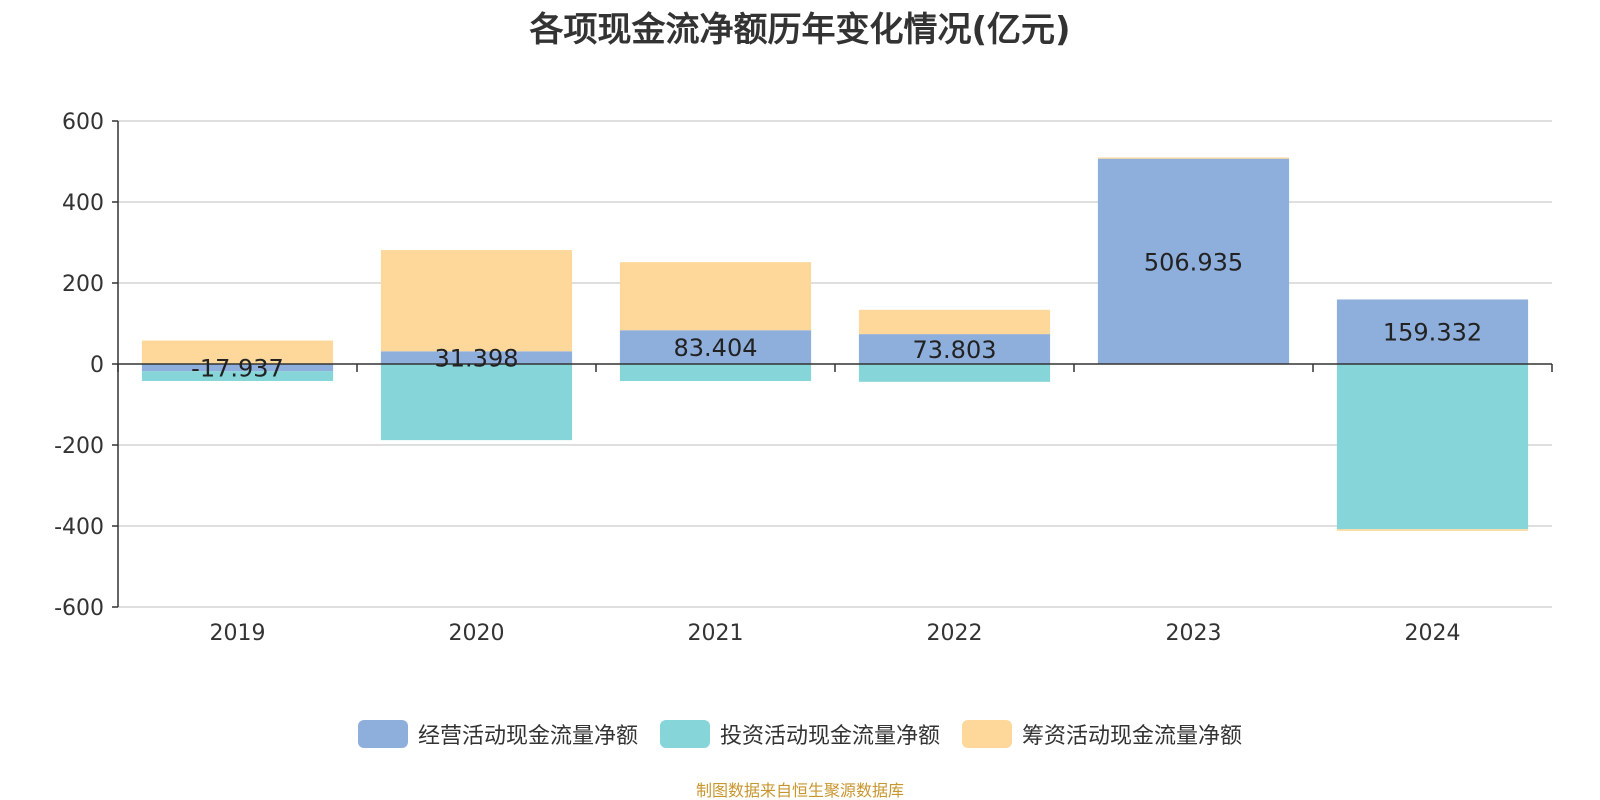  Describe the element at coordinates (800, 30) in the screenshot. I see `chart-title: 各项现金流净额历年变化情况(亿元)` at that location.